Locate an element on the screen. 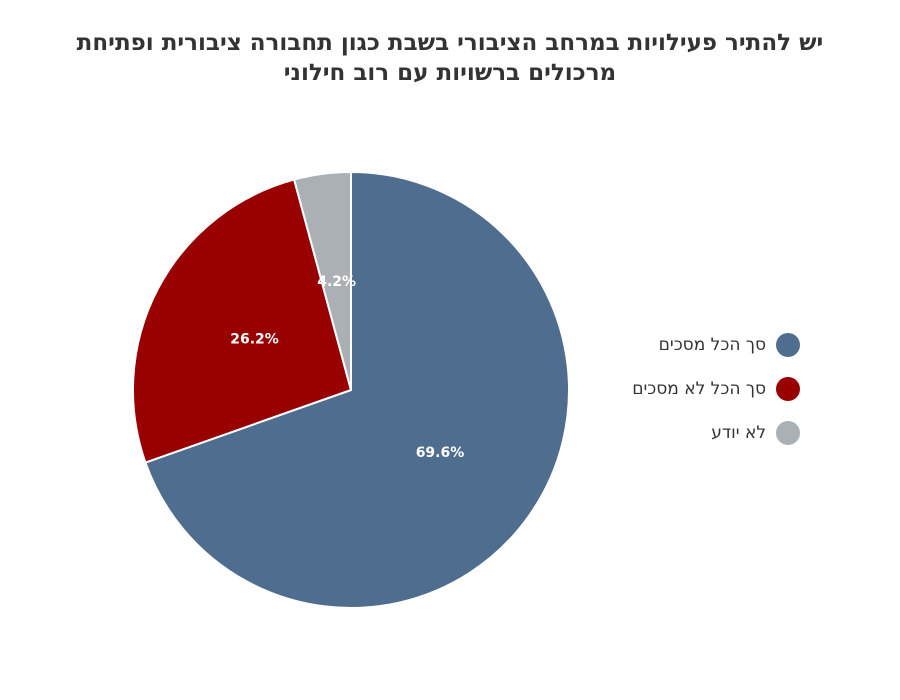  pie-slice-label-disagree: 26.2% is located at coordinates (254, 339).